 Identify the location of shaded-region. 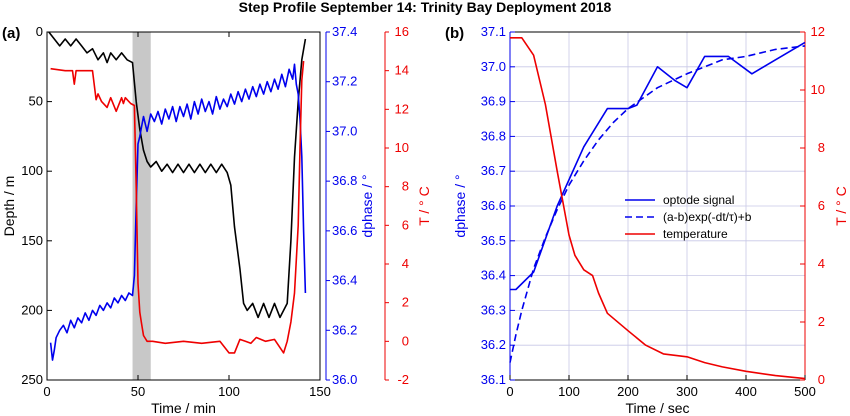
(141, 206).